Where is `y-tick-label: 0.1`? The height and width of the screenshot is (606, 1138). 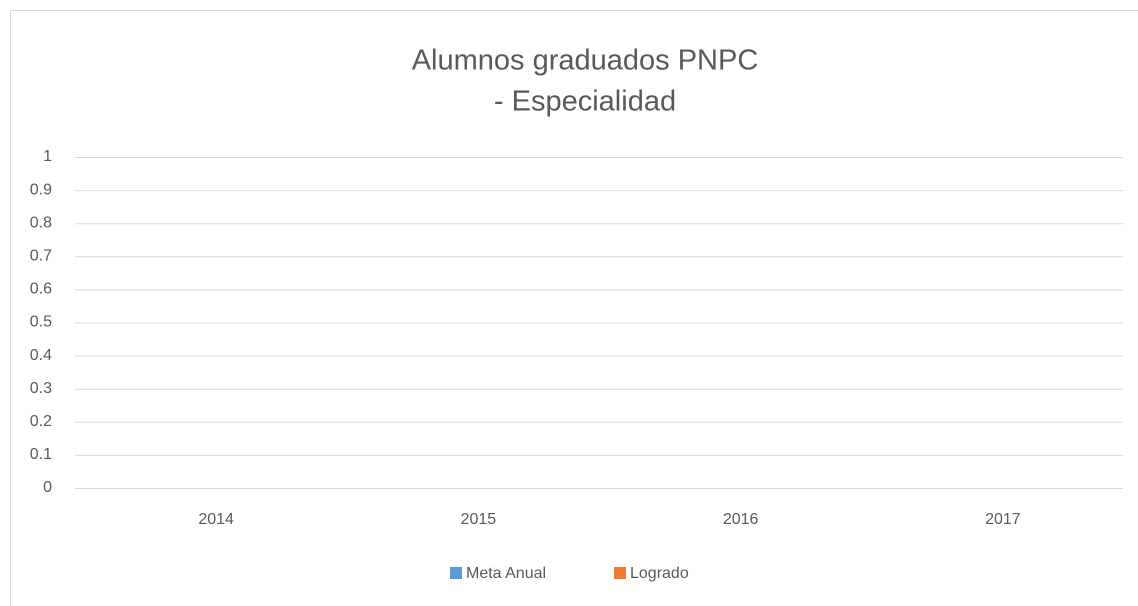 y-tick-label: 0.1 is located at coordinates (41, 454).